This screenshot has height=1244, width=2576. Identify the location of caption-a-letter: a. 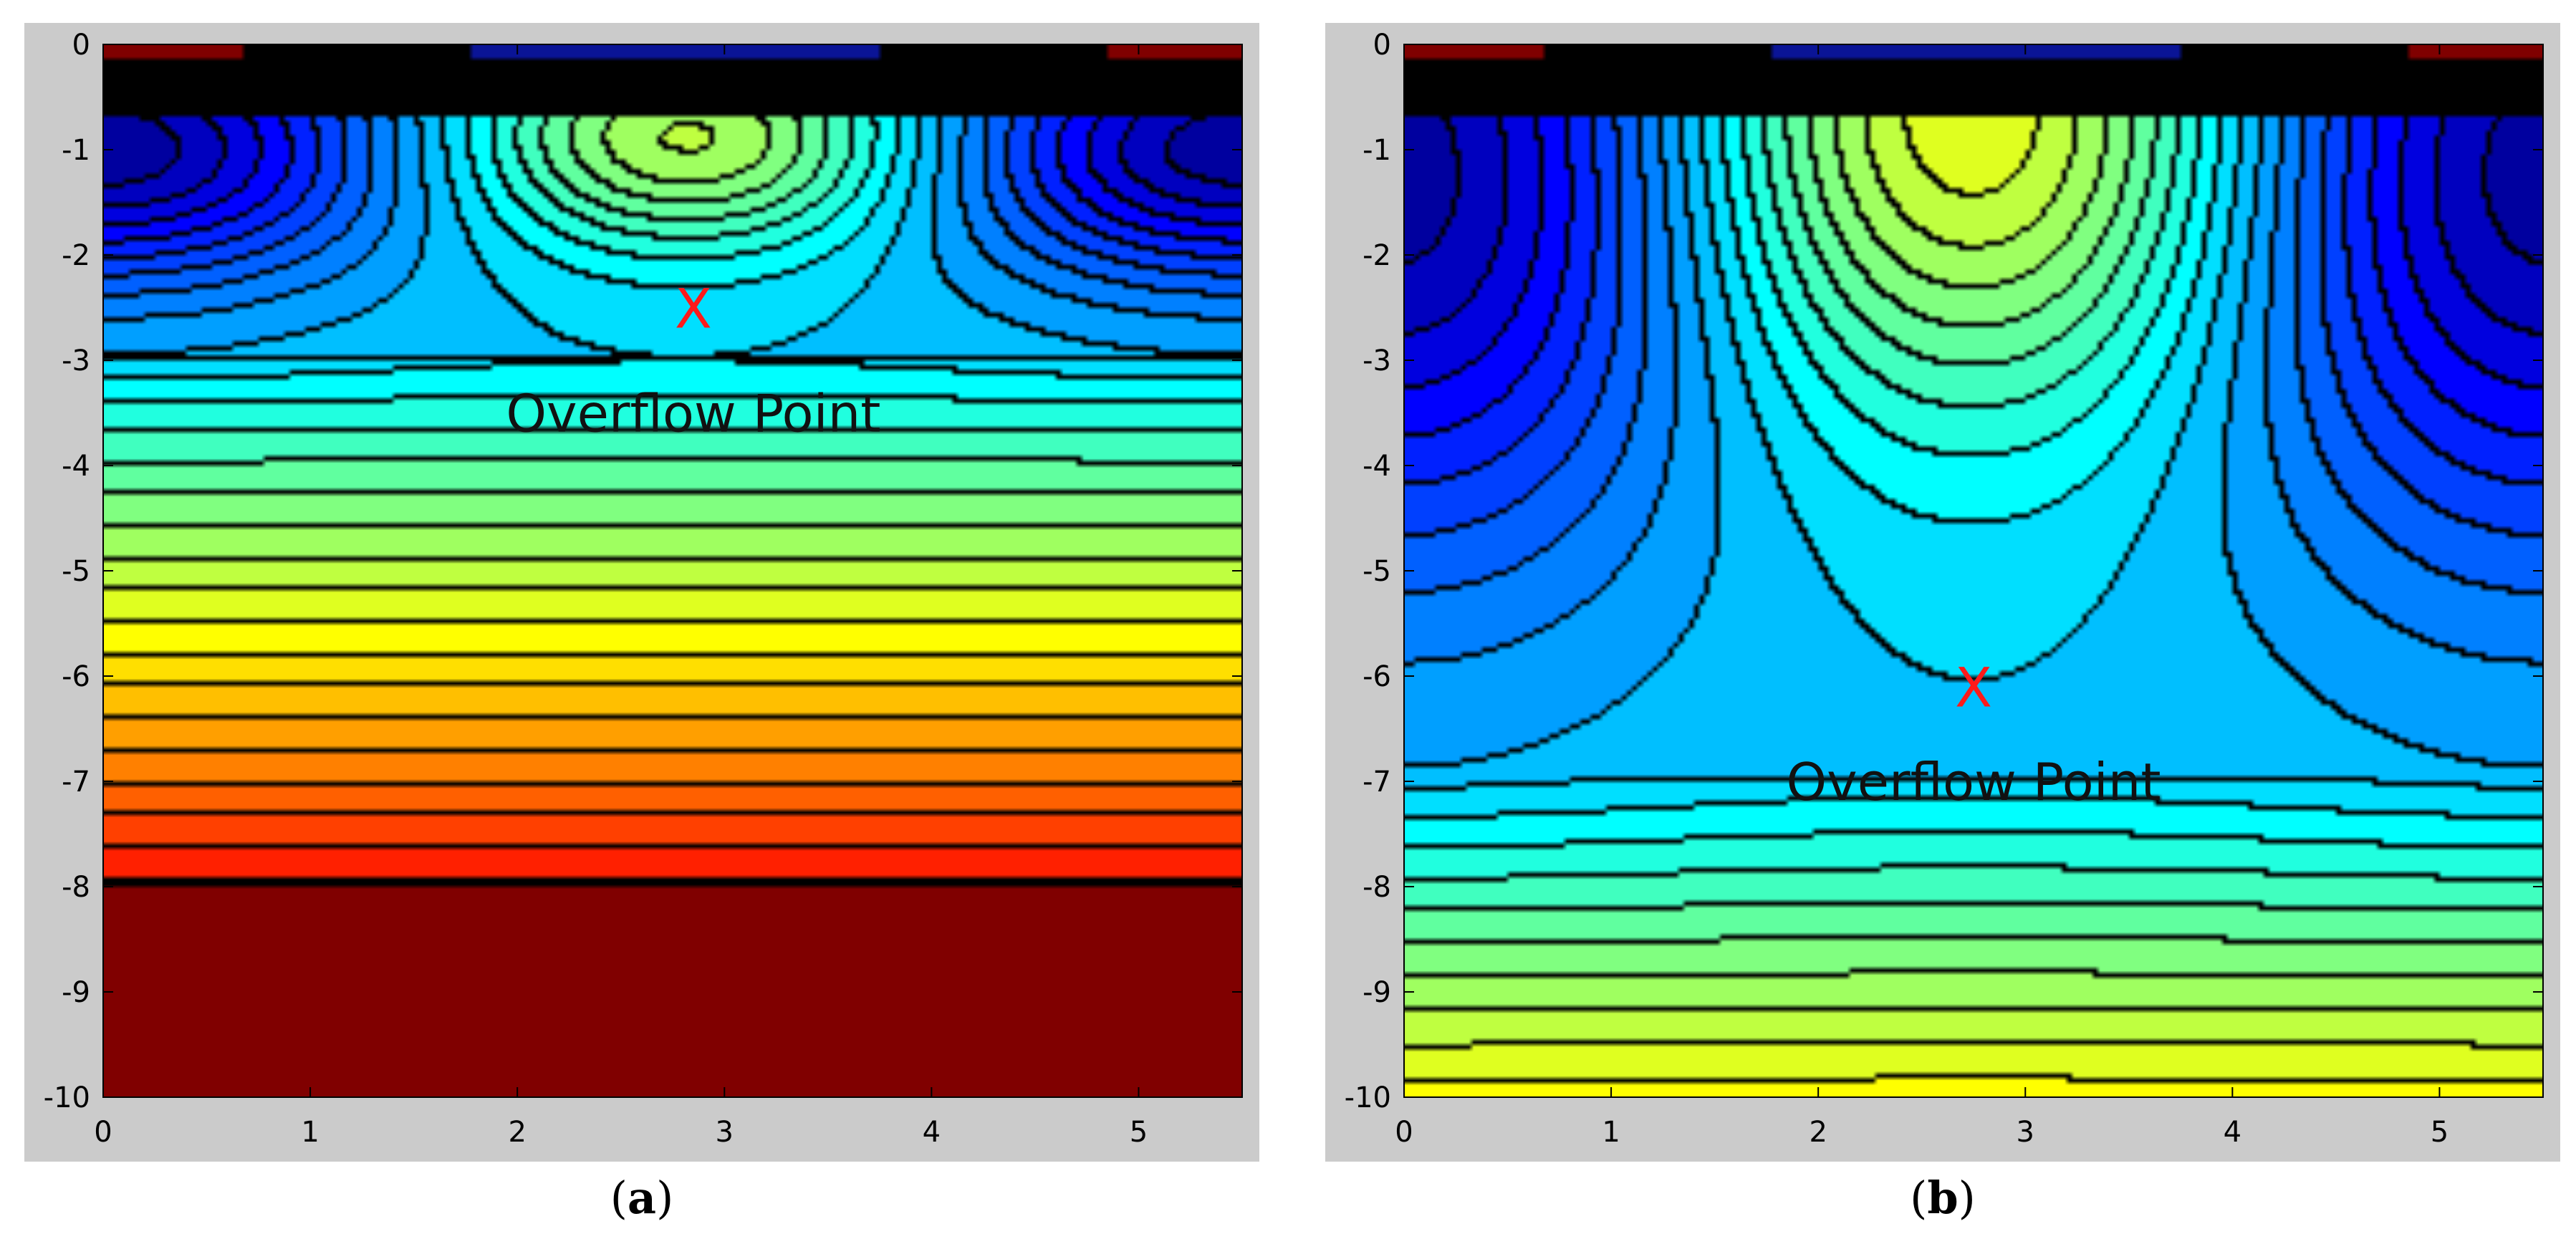
(642, 1198).